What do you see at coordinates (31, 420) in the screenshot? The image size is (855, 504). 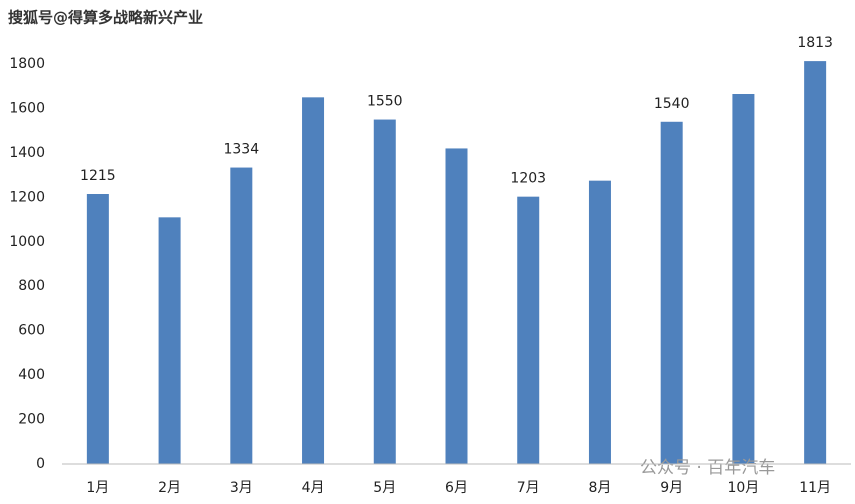 I see `y-tick-label: 200` at bounding box center [31, 420].